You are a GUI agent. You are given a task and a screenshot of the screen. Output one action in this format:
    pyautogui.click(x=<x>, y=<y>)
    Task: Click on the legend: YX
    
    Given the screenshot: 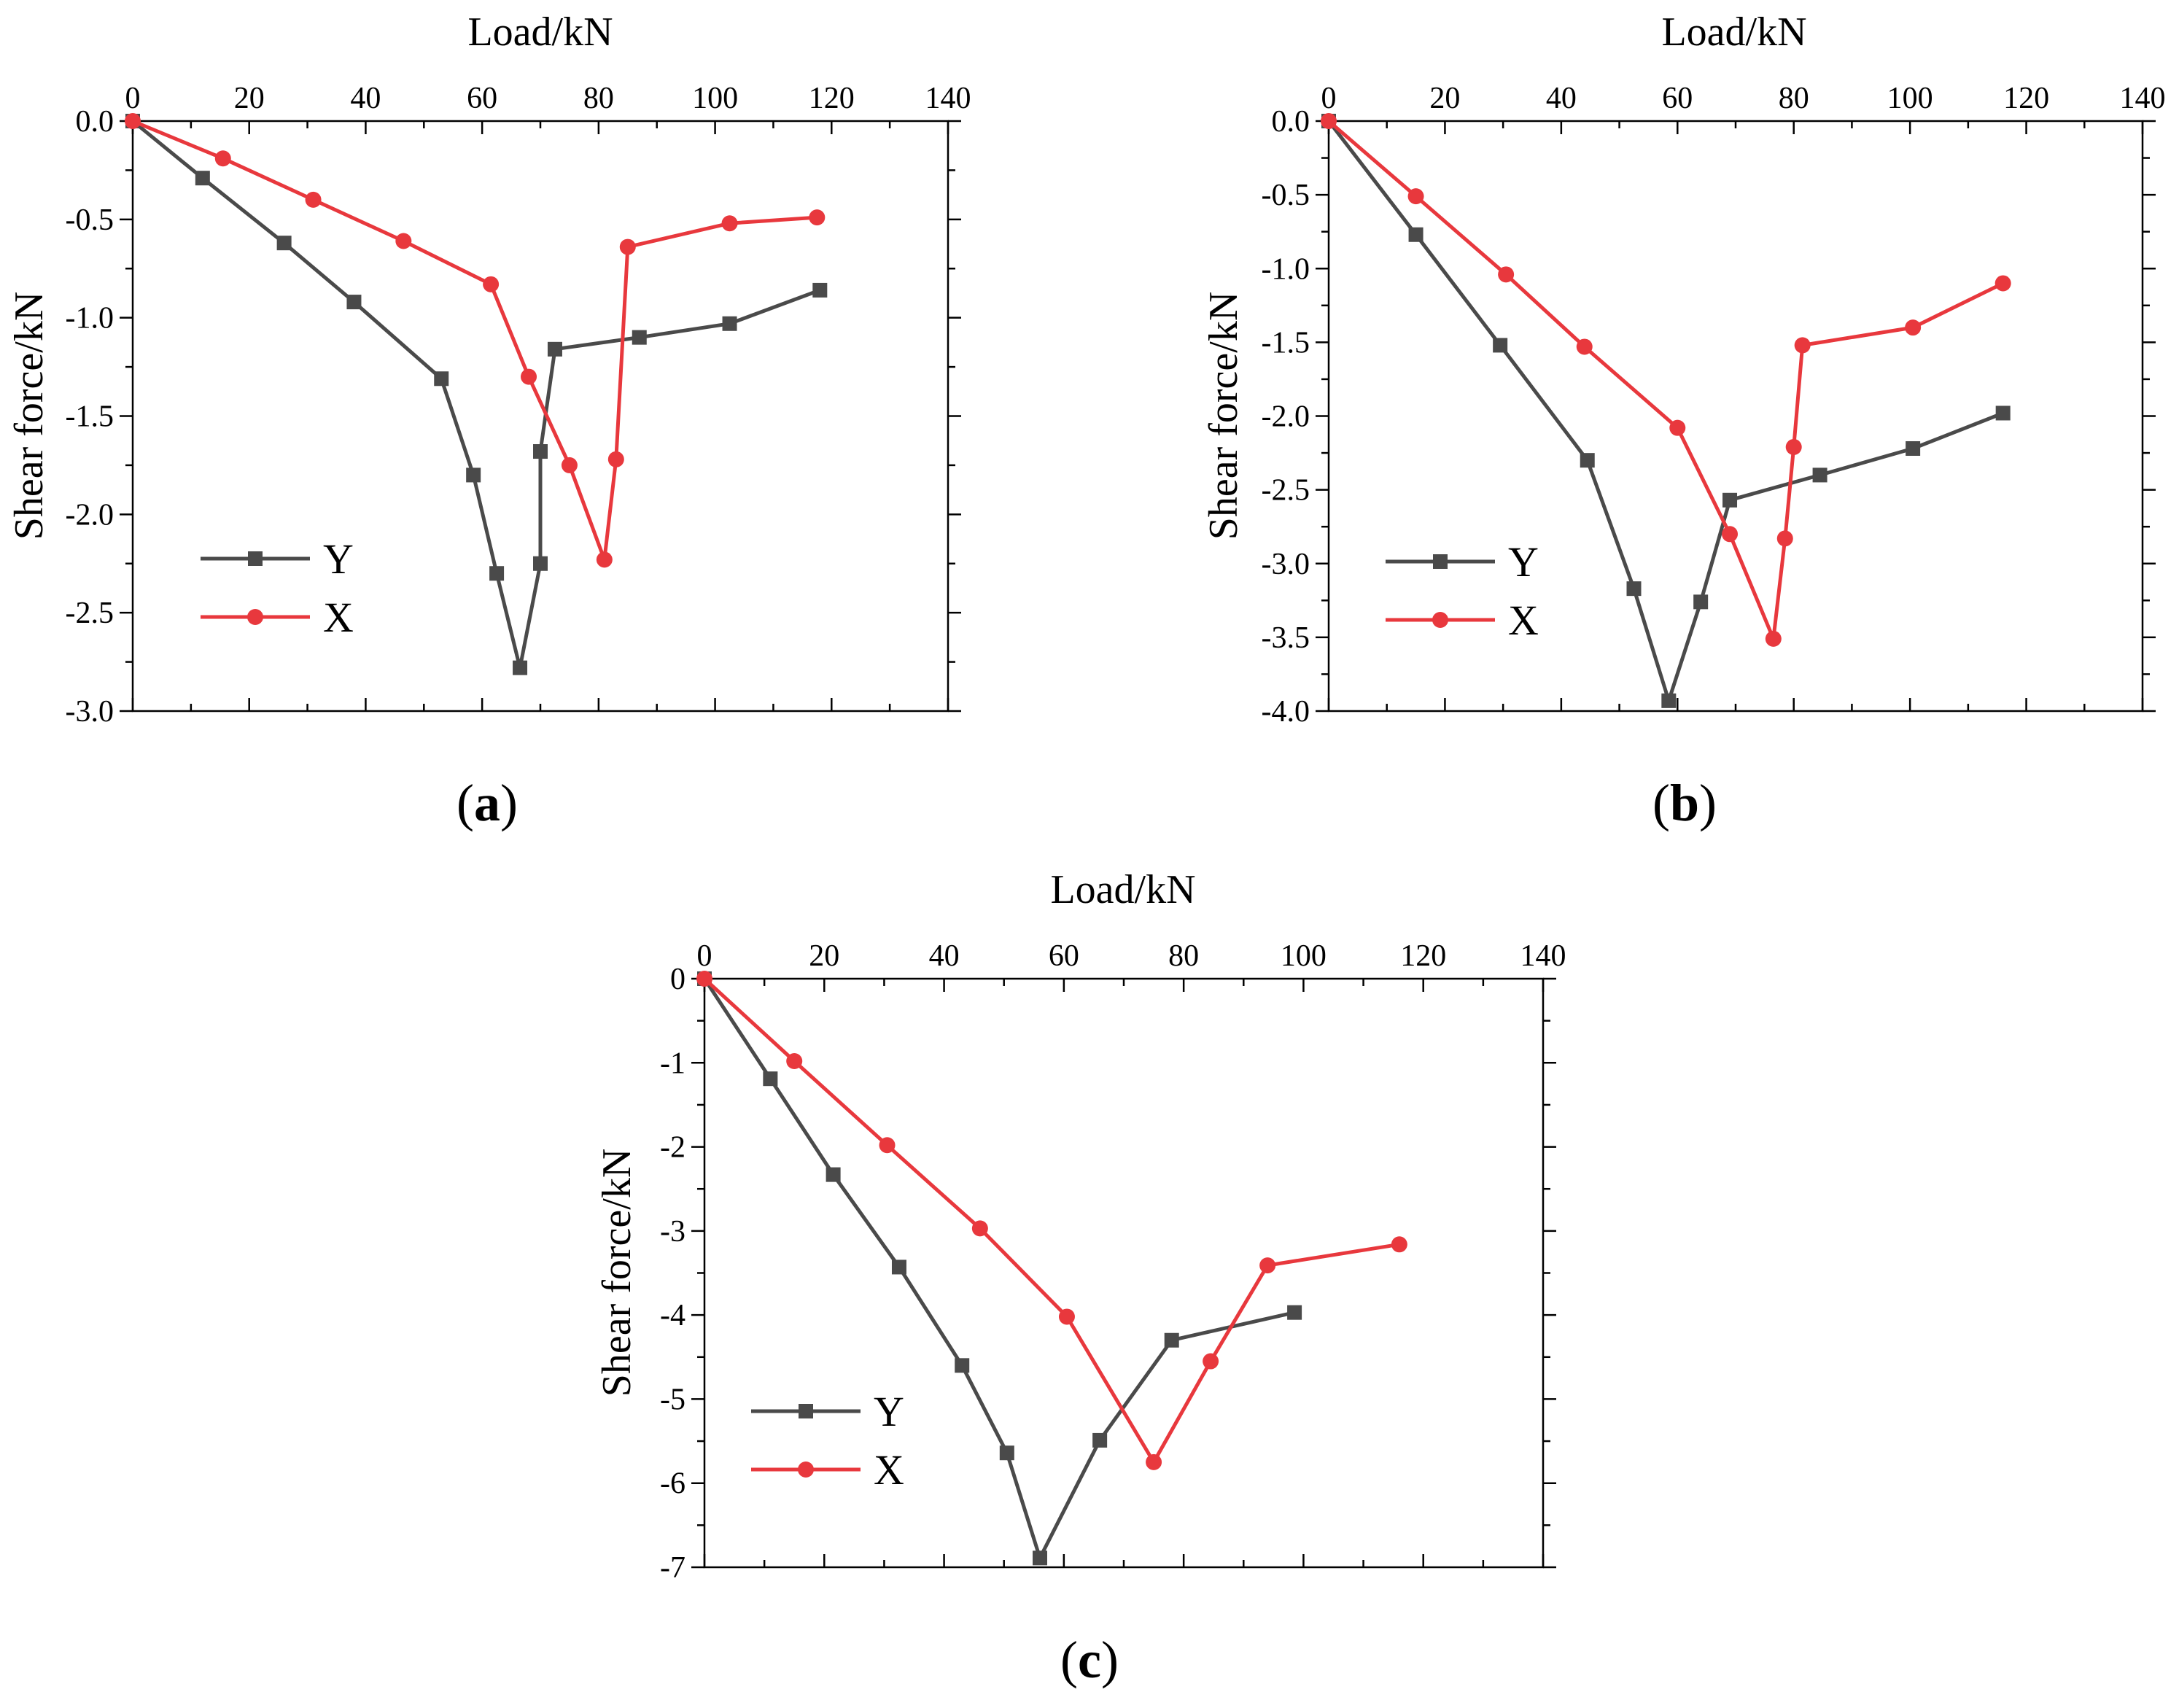 What is the action you would take?
    pyautogui.click(x=1462, y=591)
    